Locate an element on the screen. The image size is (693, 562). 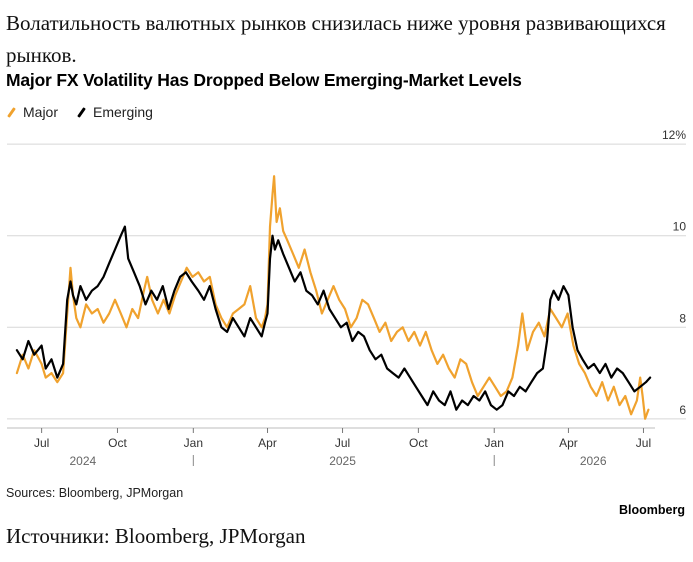
y-tick-label: 6 is located at coordinates (682, 410).